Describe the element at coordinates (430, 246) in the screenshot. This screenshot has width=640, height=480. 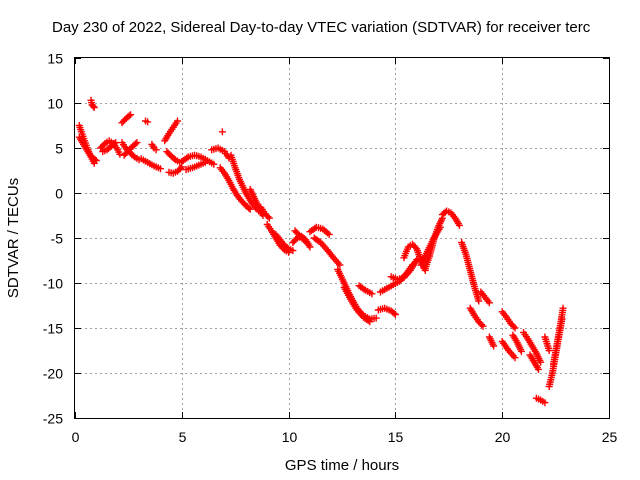
I see `series-arc-ak` at that location.